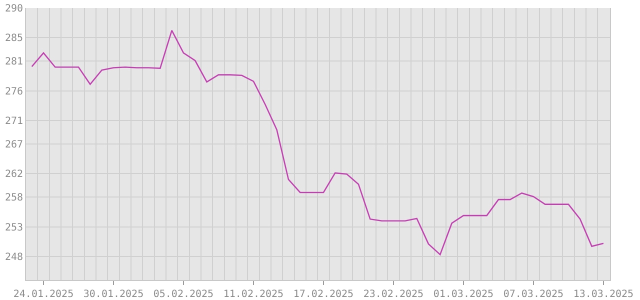 The width and height of the screenshot is (640, 300). Describe the element at coordinates (393, 294) in the screenshot. I see `x-tick-label: 23.02.2025` at that location.